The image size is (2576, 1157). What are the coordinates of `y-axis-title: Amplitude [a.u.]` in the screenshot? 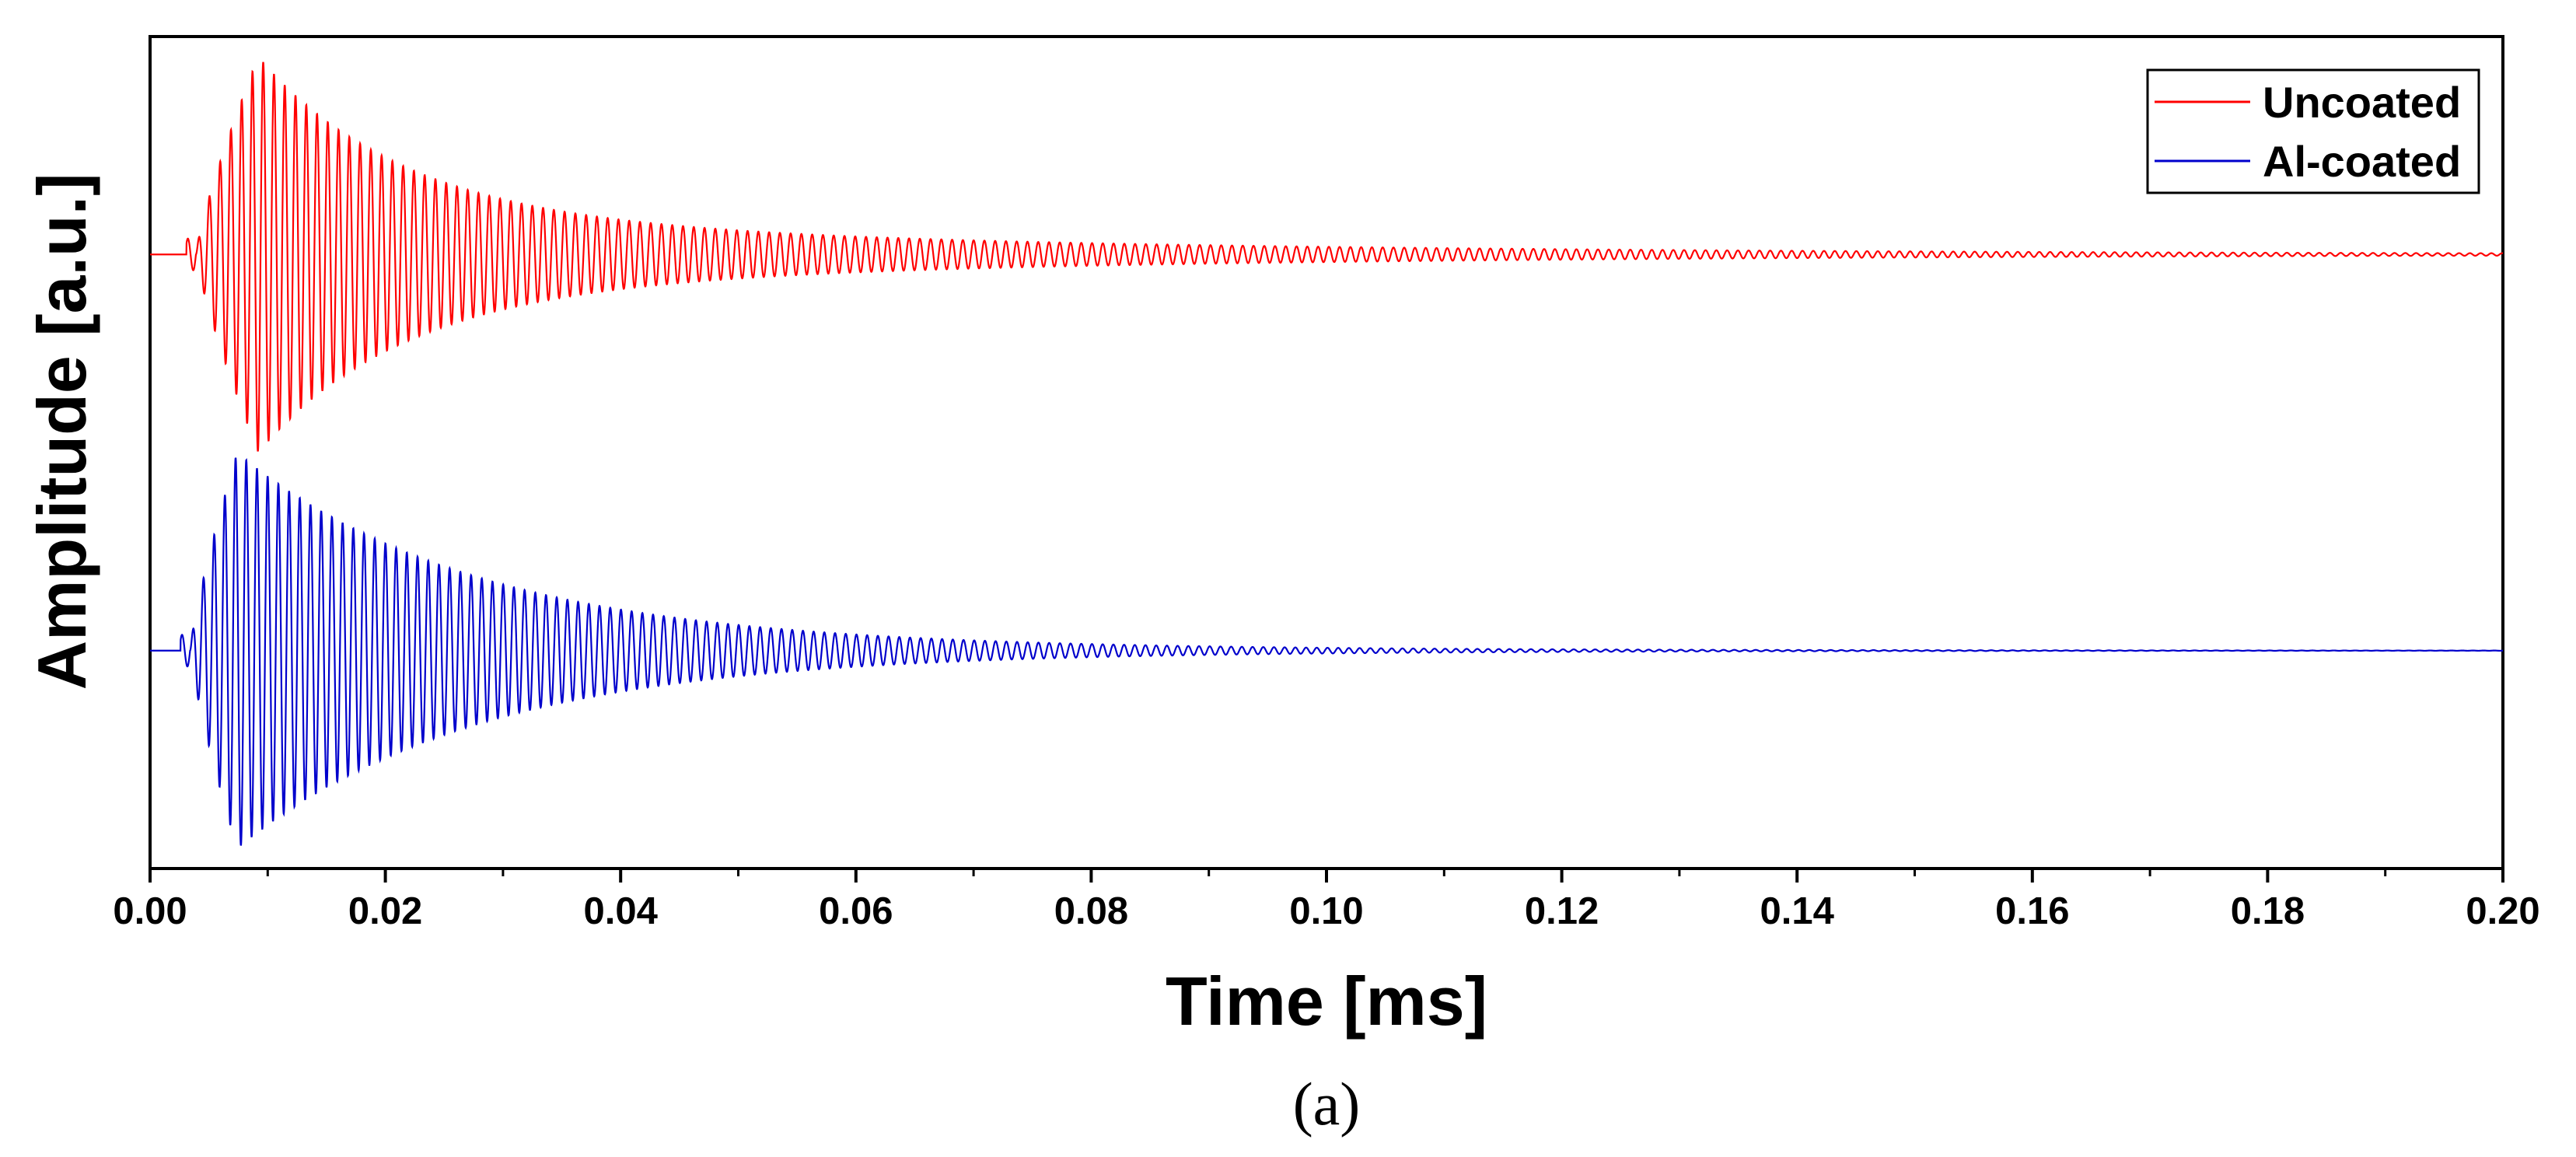 It's located at (62, 431).